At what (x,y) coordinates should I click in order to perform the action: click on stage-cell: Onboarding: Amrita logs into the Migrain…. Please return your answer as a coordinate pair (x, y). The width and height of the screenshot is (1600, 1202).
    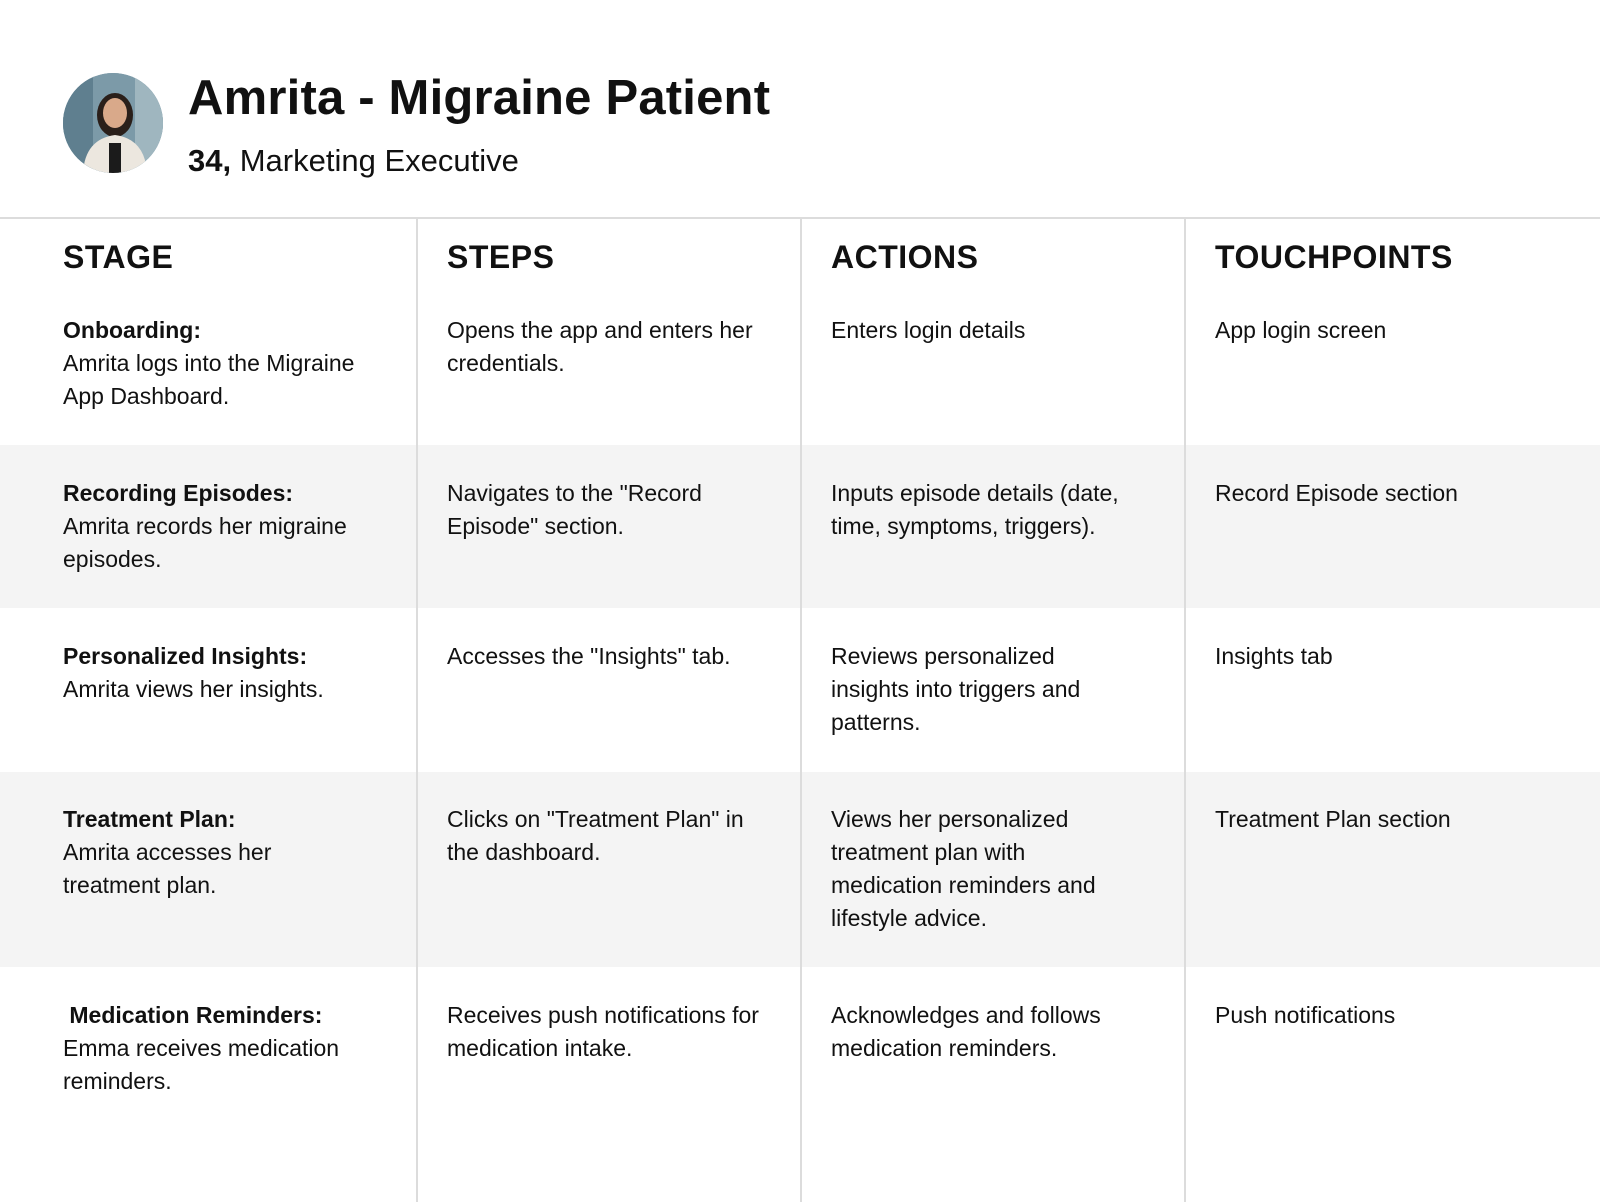
    Looking at the image, I should click on (228, 363).